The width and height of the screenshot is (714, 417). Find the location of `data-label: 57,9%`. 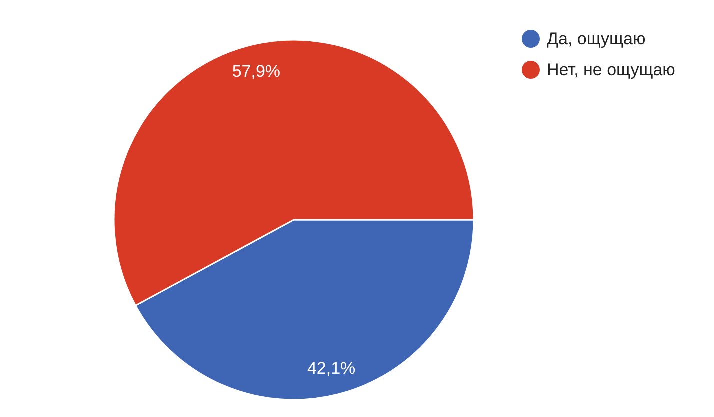

data-label: 57,9% is located at coordinates (256, 72).